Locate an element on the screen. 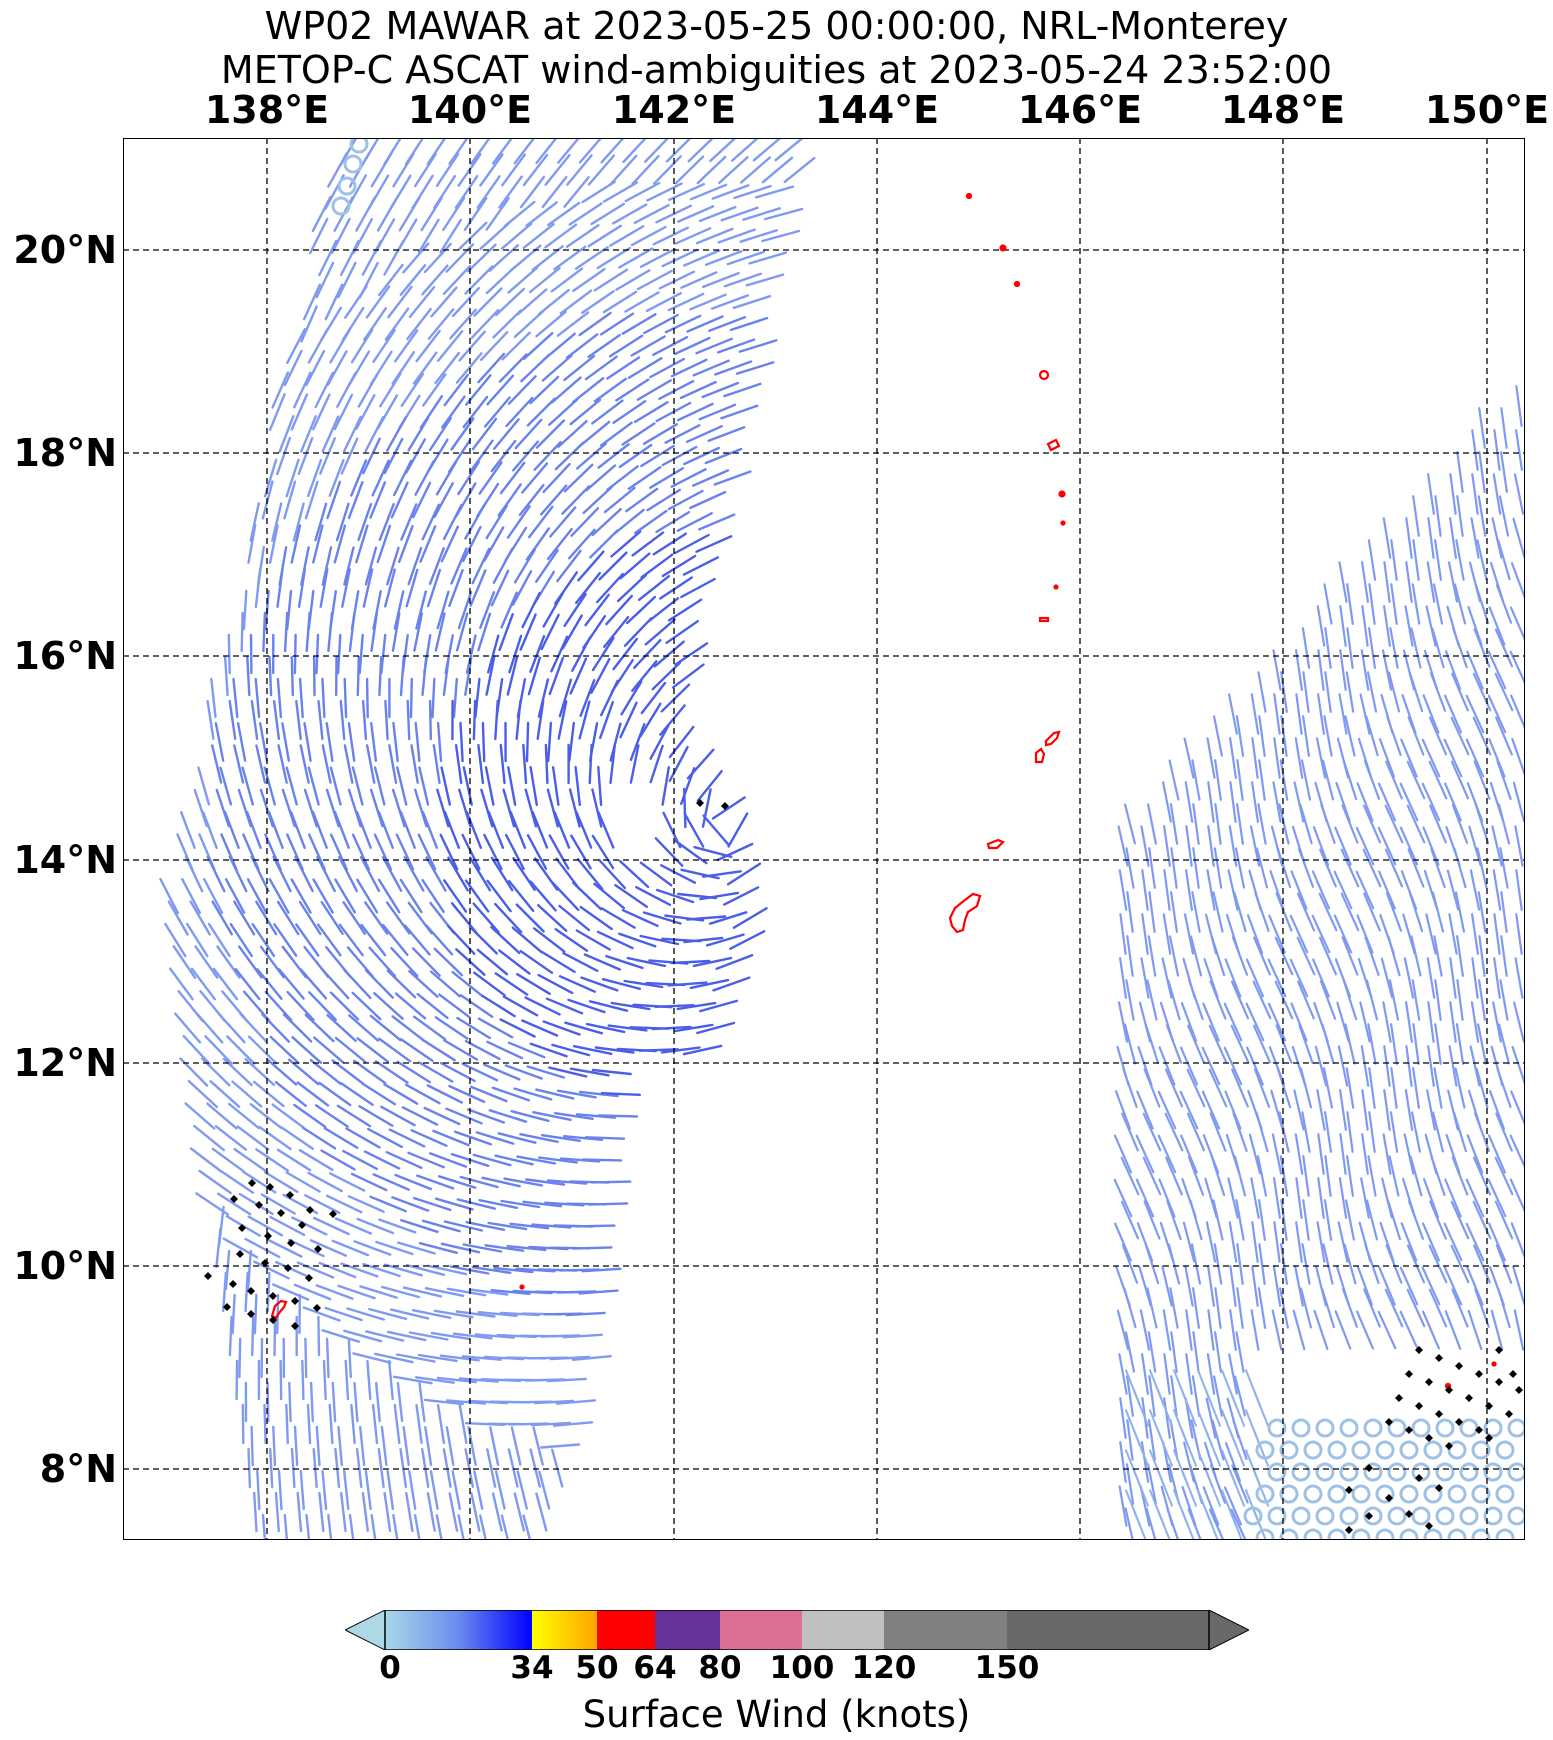 This screenshot has width=1553, height=1740. colorbar is located at coordinates (797, 1630).